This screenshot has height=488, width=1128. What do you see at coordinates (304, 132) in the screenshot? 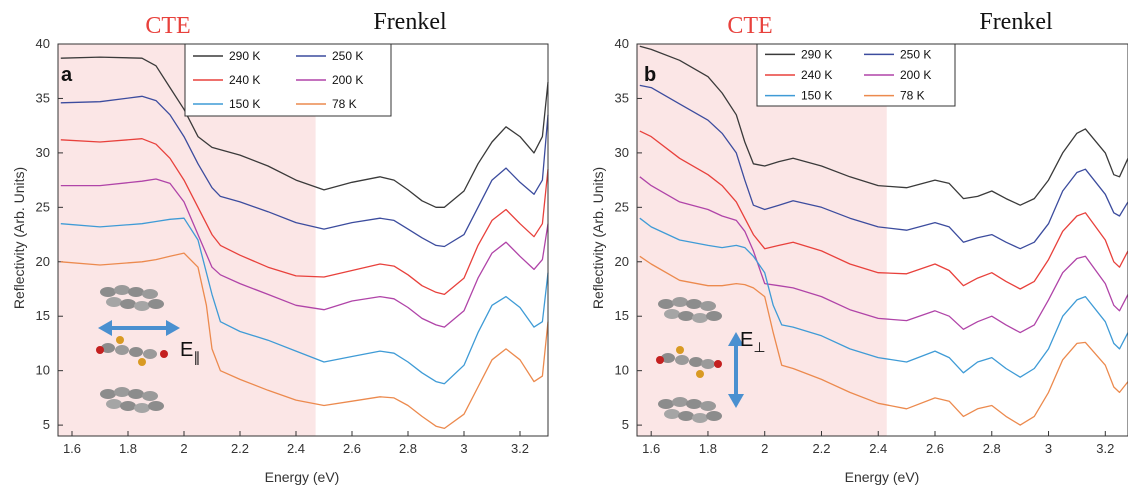
I see `panel-a-series-290k` at bounding box center [304, 132].